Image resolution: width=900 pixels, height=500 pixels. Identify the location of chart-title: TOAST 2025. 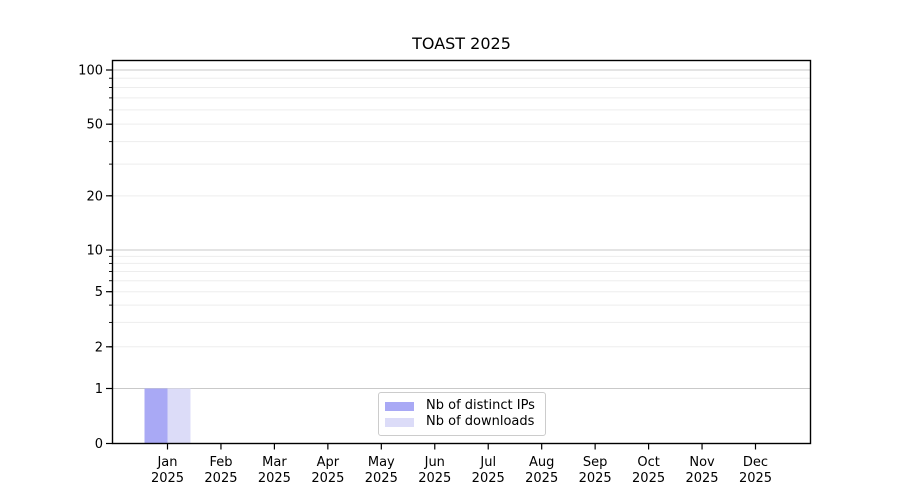
(461, 43).